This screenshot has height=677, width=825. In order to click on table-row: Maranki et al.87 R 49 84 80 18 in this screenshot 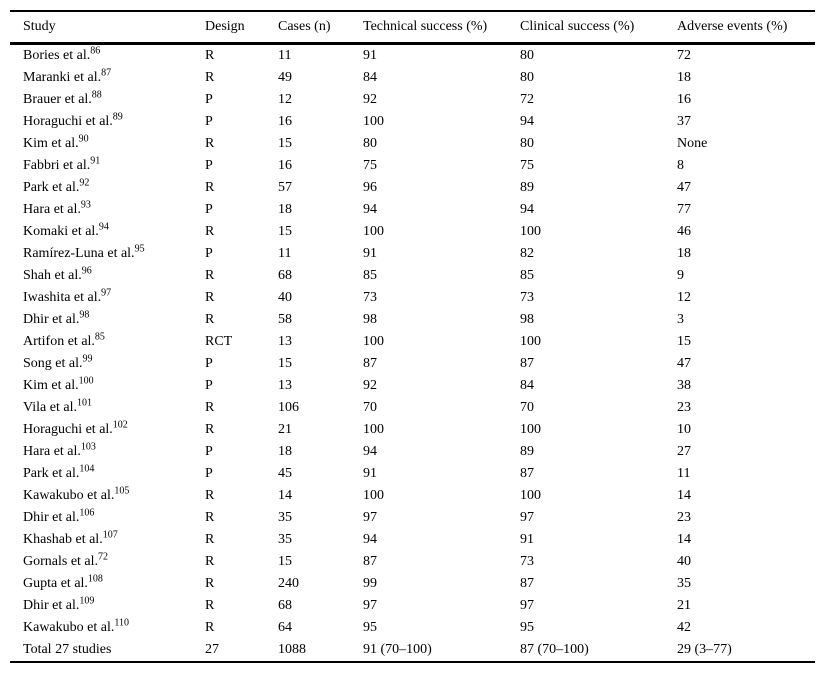, I will do `click(412, 78)`.